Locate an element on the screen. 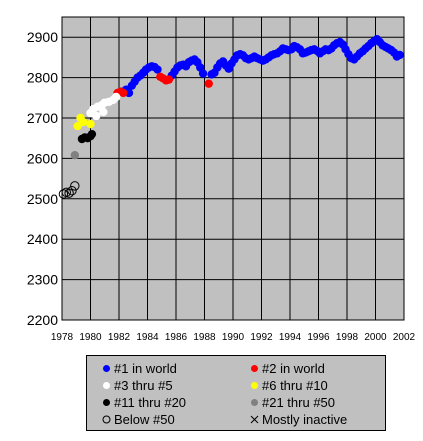  series--21-thru-50 is located at coordinates (75, 155).